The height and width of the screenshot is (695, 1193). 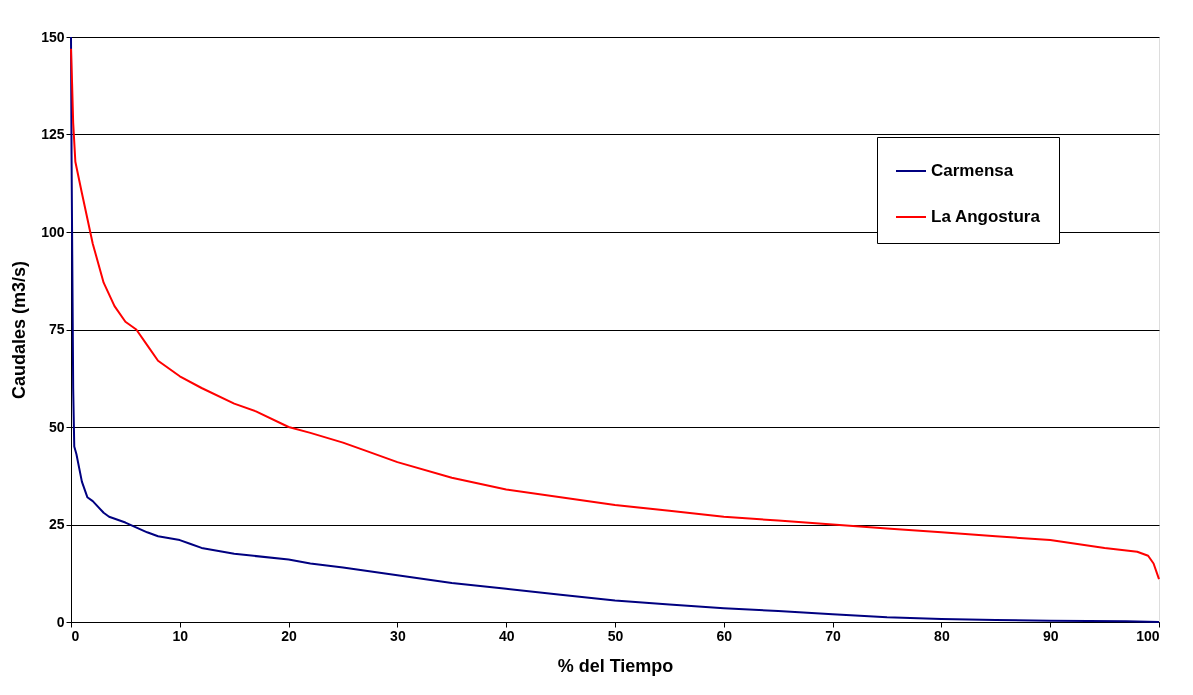 I want to click on y-tick-label: 25, so click(x=56, y=524).